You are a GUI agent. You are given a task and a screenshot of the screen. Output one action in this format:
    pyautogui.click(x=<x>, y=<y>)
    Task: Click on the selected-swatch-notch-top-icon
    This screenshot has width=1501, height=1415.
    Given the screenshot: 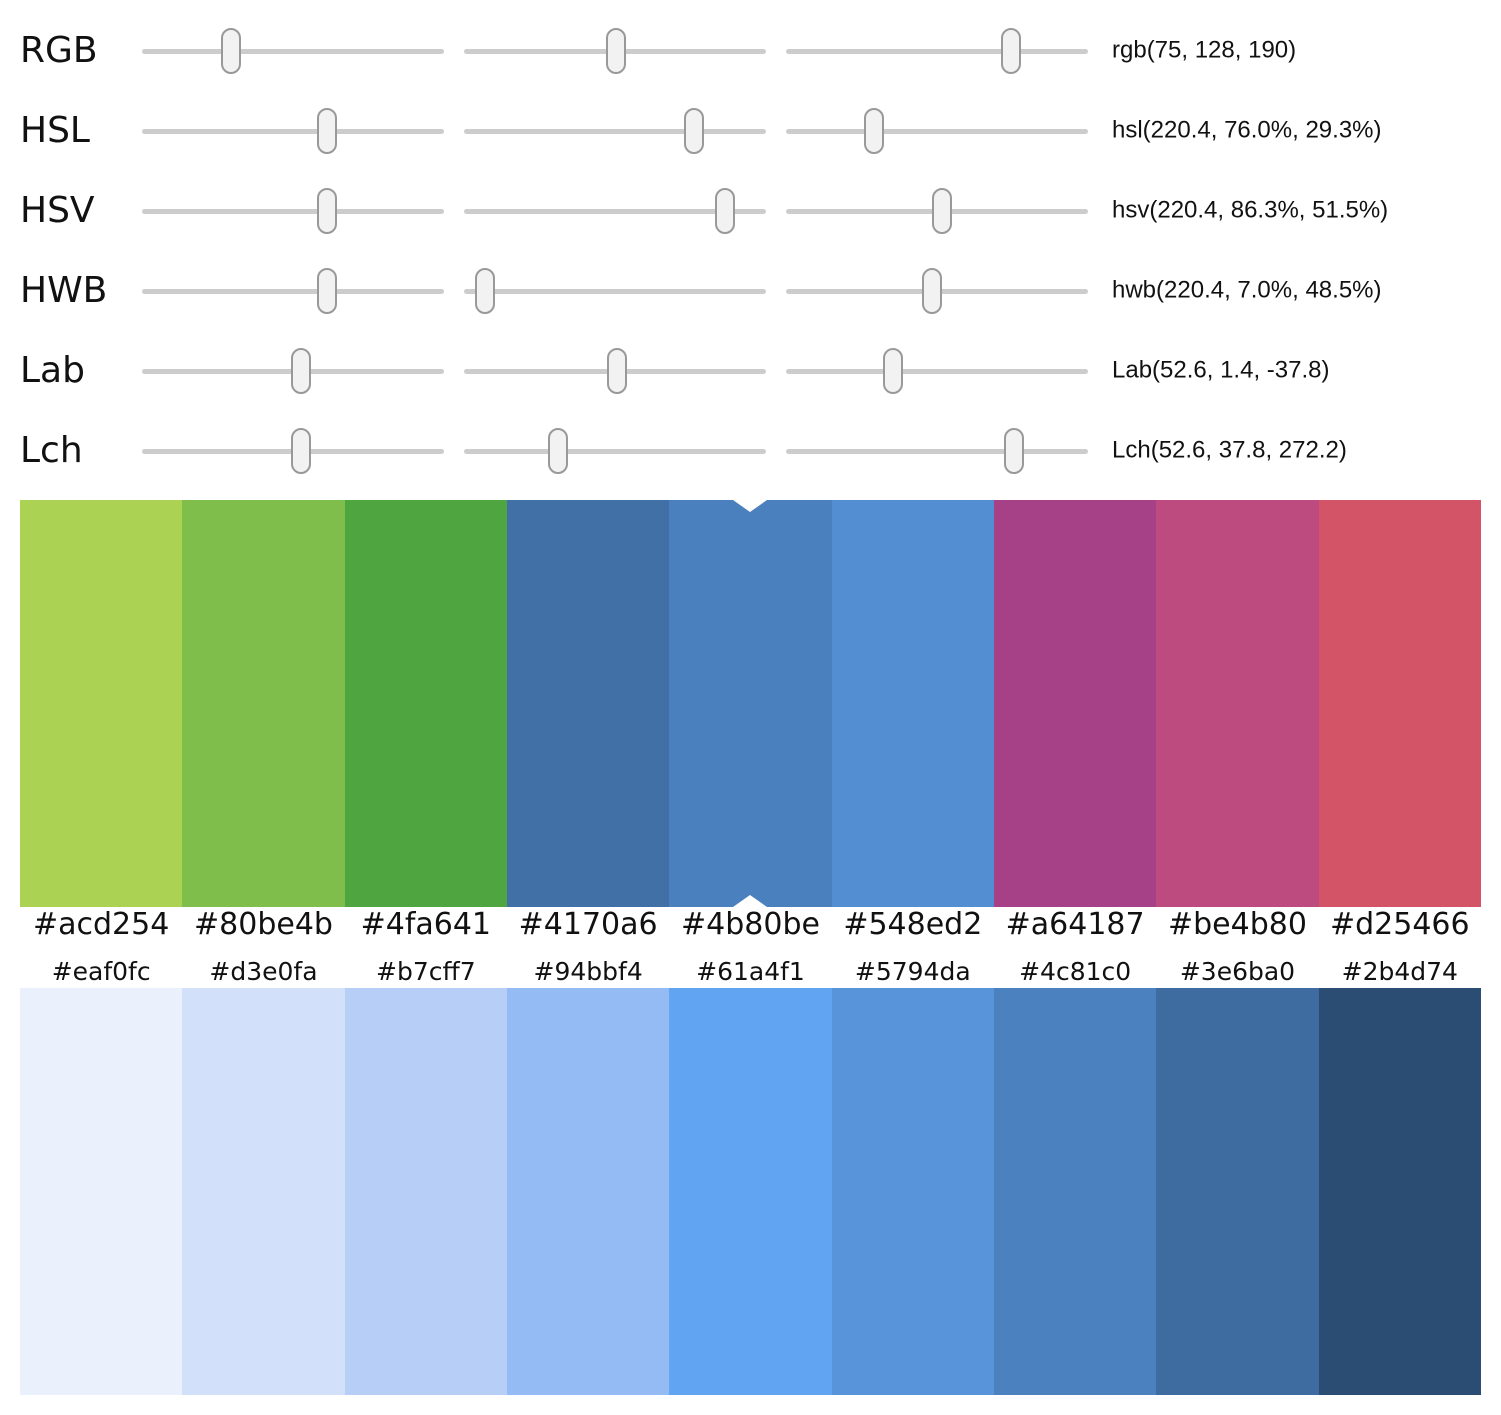 What is the action you would take?
    pyautogui.click(x=750, y=506)
    